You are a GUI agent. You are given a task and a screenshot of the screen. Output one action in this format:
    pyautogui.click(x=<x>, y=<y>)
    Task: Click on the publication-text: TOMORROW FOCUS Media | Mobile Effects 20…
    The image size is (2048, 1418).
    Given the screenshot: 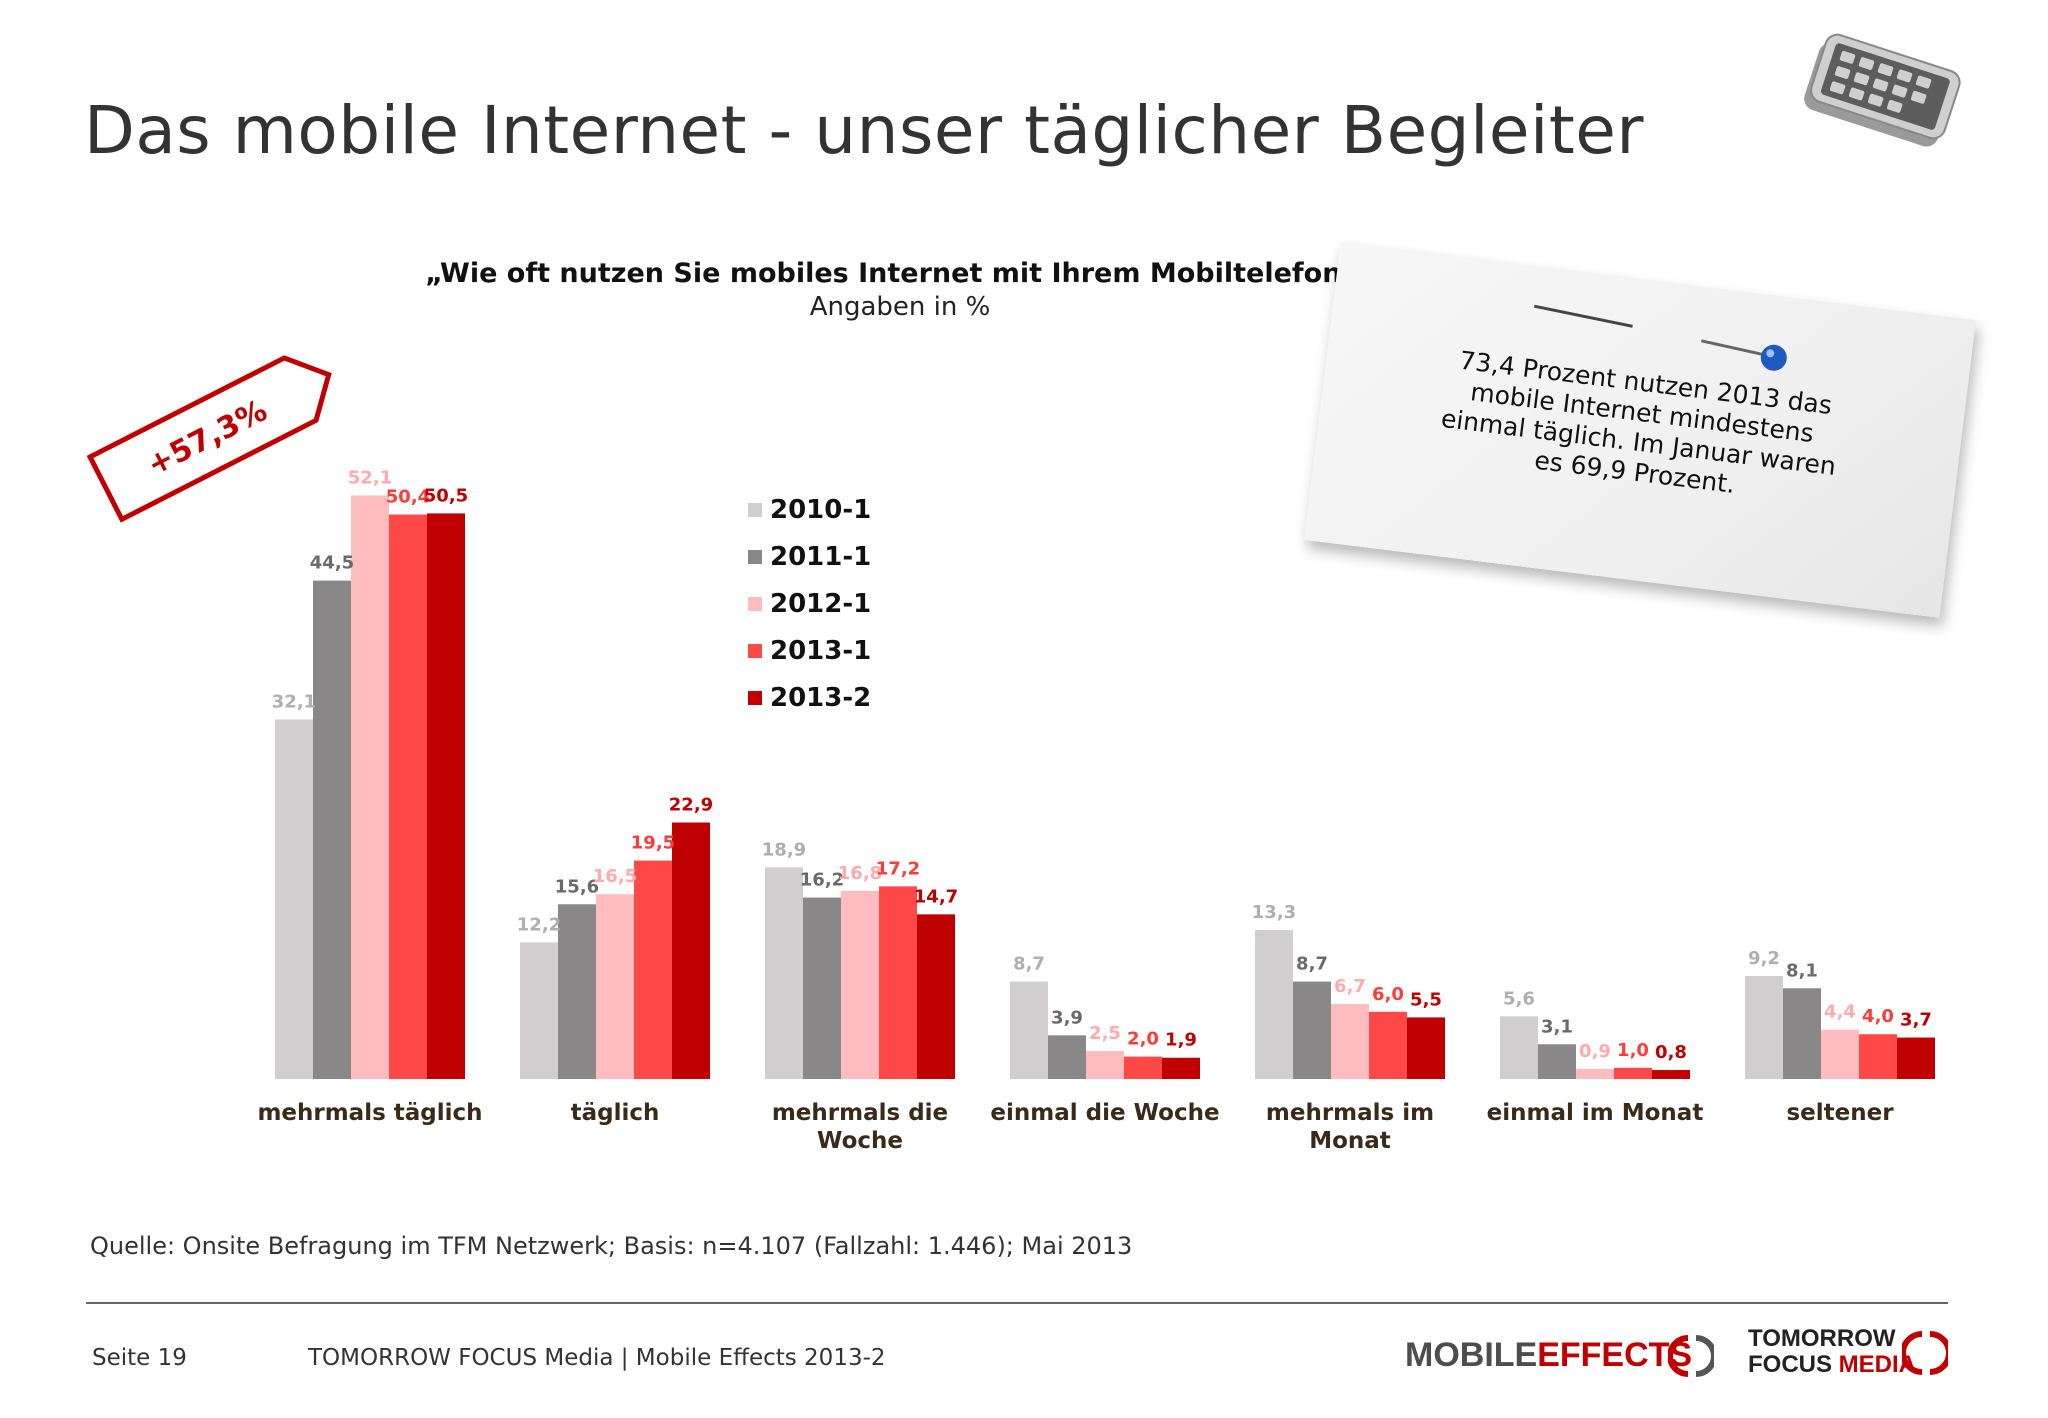 What is the action you would take?
    pyautogui.click(x=597, y=1358)
    